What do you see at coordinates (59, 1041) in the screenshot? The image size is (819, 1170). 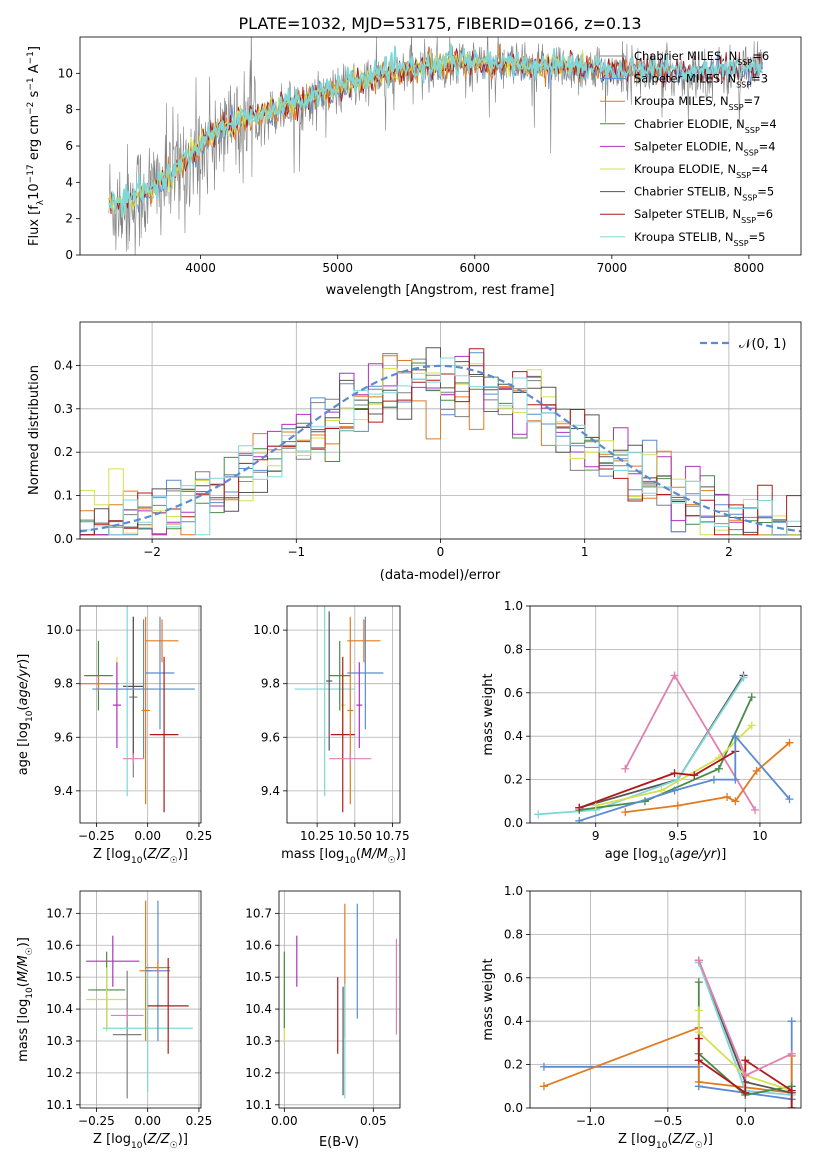 I see `y-tick-label: 10.3` at bounding box center [59, 1041].